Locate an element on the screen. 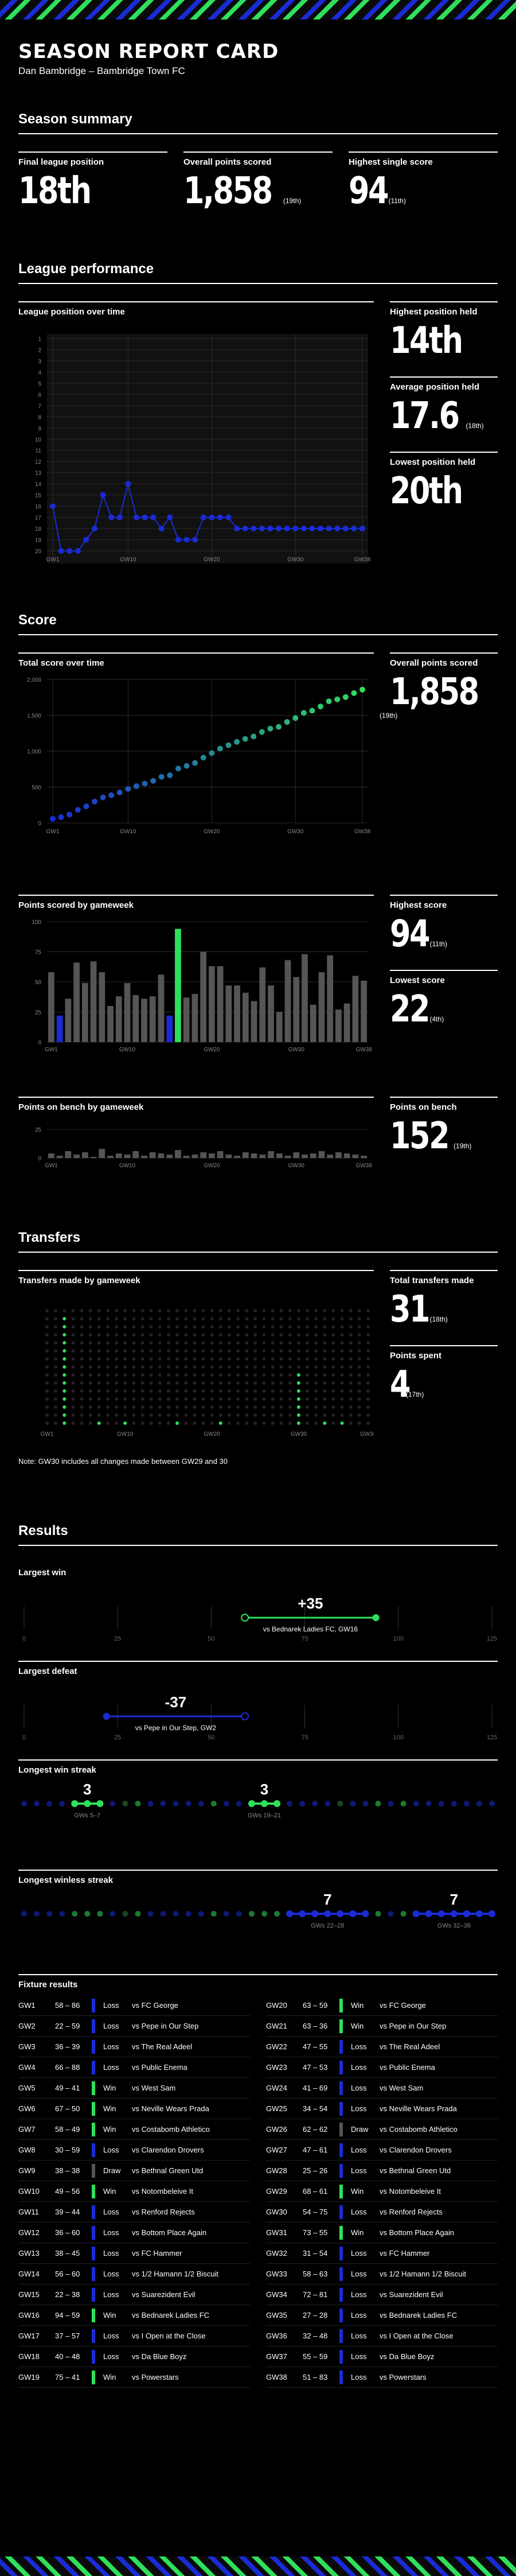 The image size is (516, 2576). stat-label: Points spent is located at coordinates (444, 1353).